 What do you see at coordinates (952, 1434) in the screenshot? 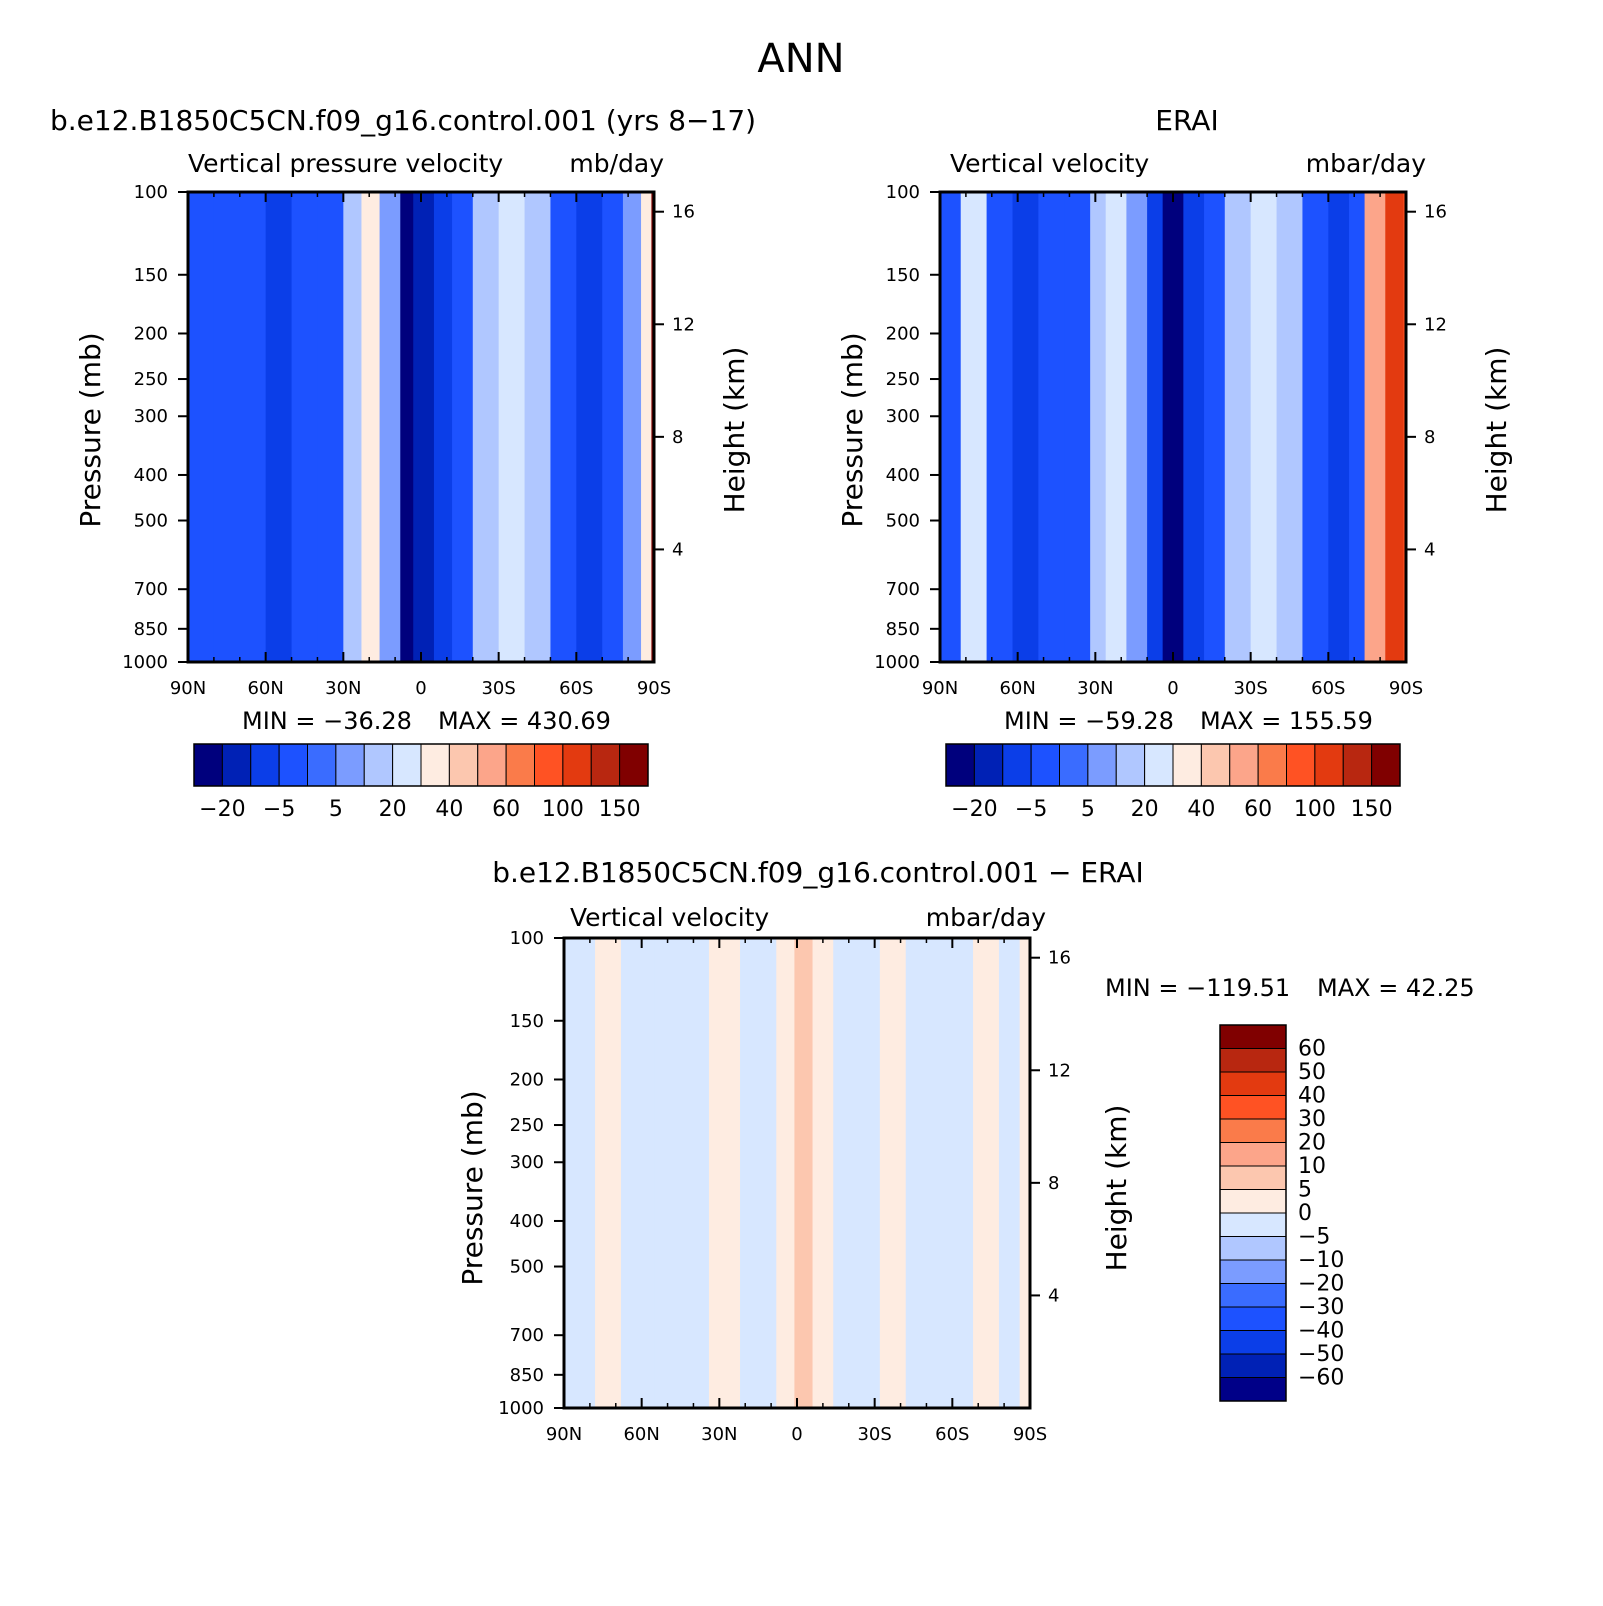
I see `x-tick-label: 60S` at bounding box center [952, 1434].